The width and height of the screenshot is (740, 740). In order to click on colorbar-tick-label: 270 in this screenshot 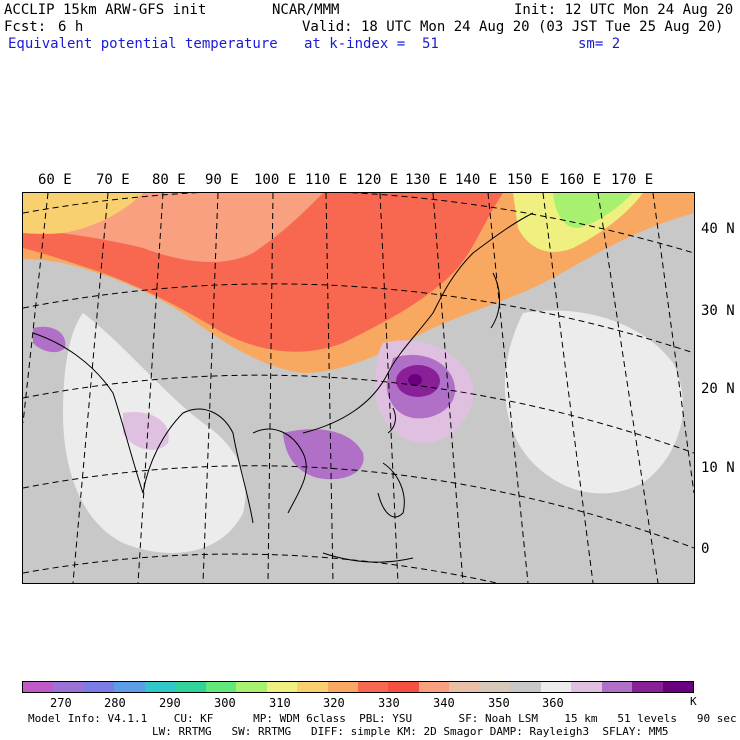, I will do `click(61, 703)`.